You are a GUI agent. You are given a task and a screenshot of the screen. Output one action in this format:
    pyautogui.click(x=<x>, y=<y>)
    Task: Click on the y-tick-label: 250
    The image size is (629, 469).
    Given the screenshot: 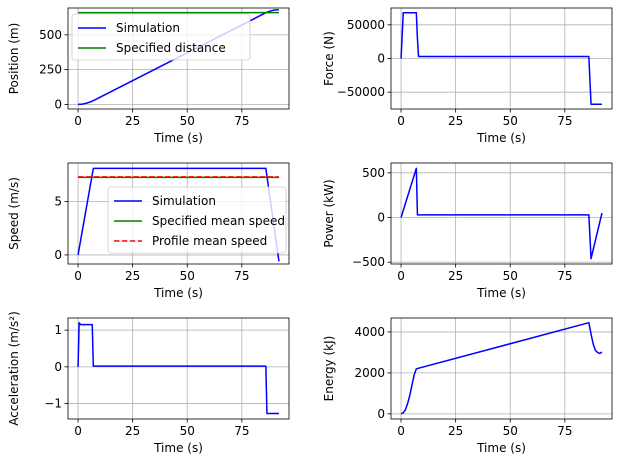 What is the action you would take?
    pyautogui.click(x=50, y=70)
    